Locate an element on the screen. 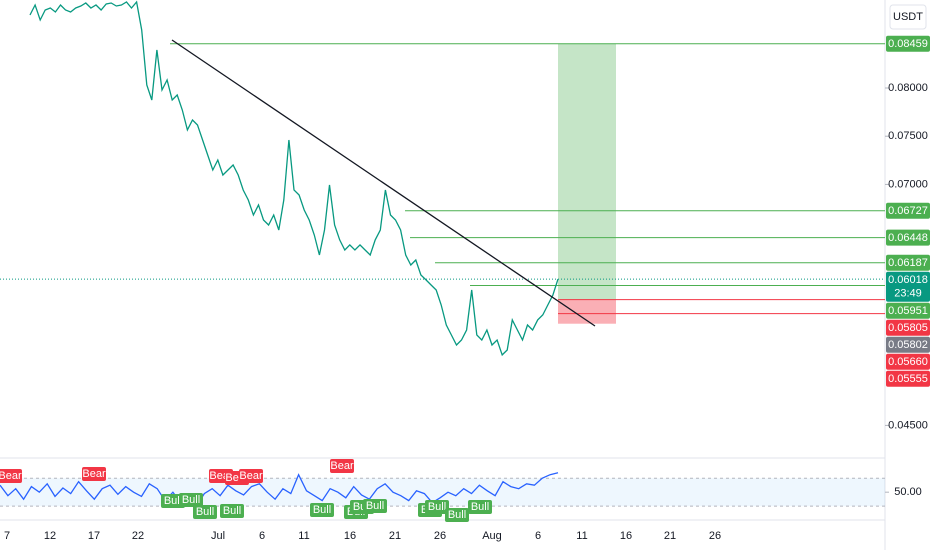 The width and height of the screenshot is (932, 550). price-tag-label: 0.08459 is located at coordinates (908, 44).